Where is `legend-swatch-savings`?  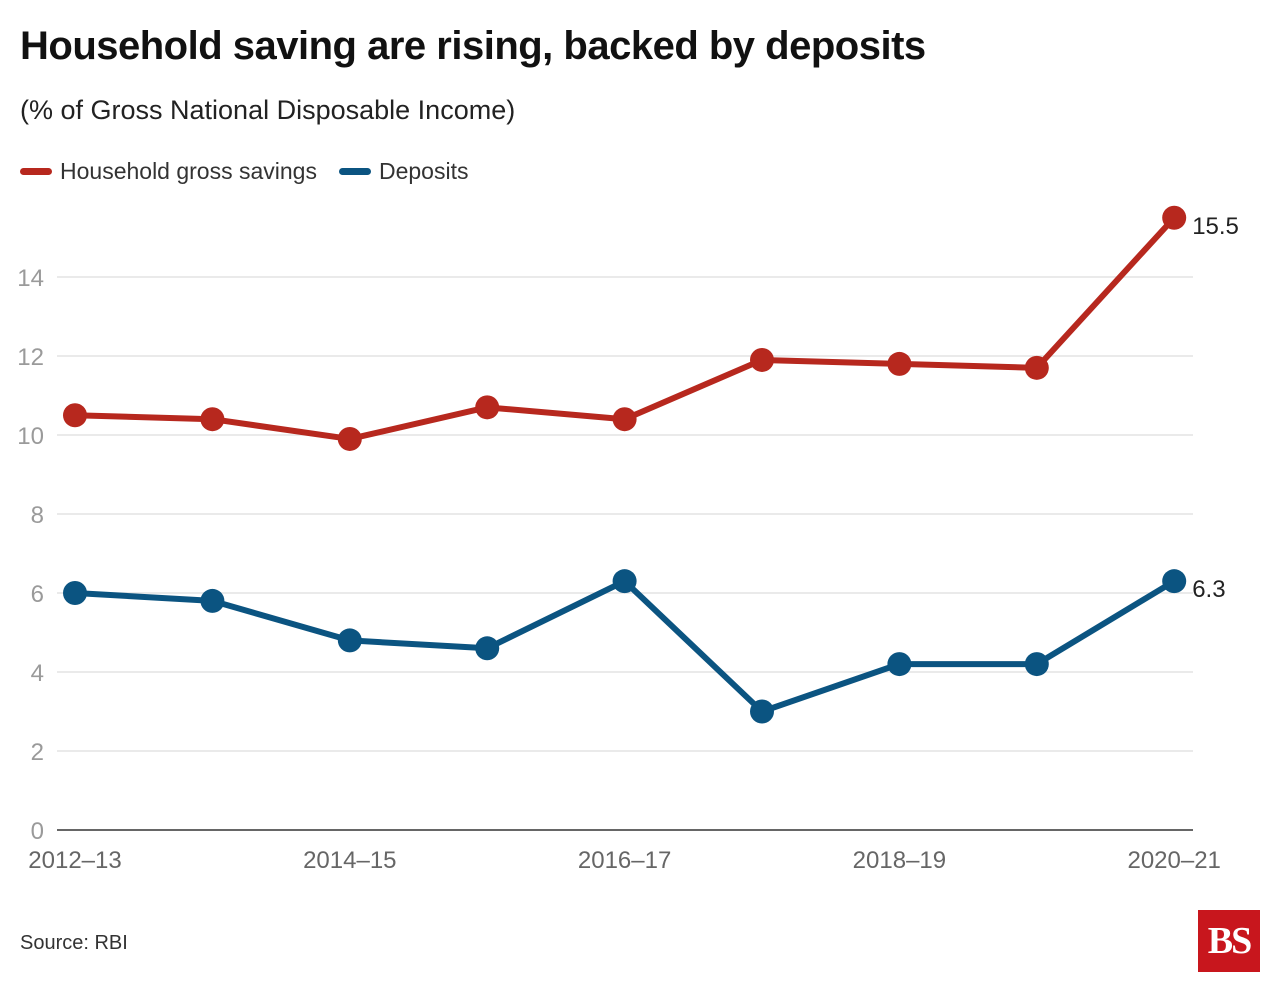 legend-swatch-savings is located at coordinates (36, 171).